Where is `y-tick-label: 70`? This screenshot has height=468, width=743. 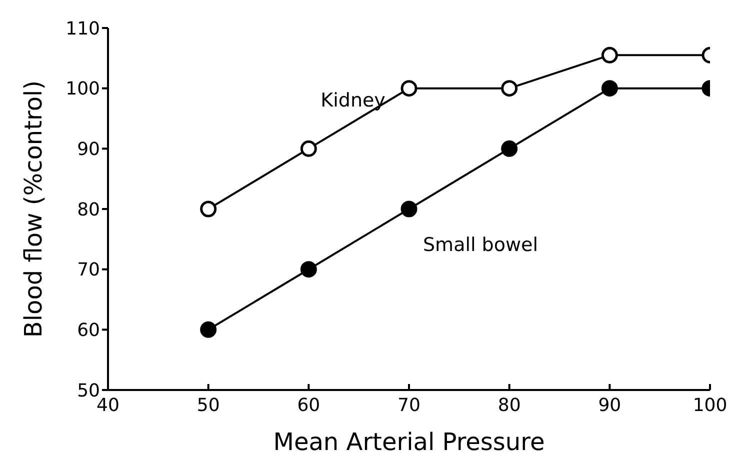 y-tick-label: 70 is located at coordinates (88, 270).